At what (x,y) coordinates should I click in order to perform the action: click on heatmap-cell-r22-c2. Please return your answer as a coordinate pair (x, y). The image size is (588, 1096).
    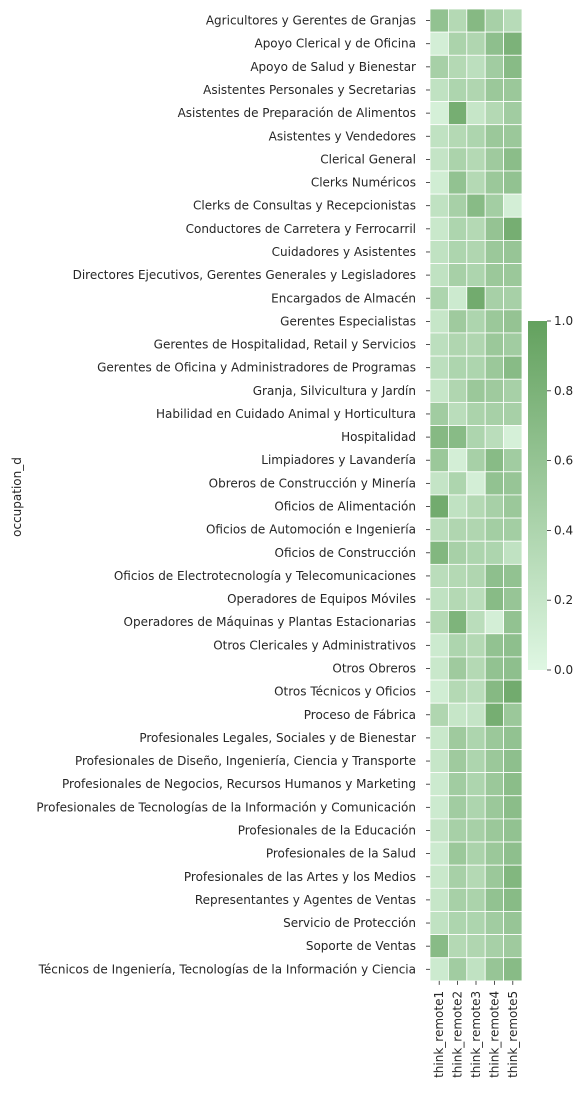
    Looking at the image, I should click on (476, 529).